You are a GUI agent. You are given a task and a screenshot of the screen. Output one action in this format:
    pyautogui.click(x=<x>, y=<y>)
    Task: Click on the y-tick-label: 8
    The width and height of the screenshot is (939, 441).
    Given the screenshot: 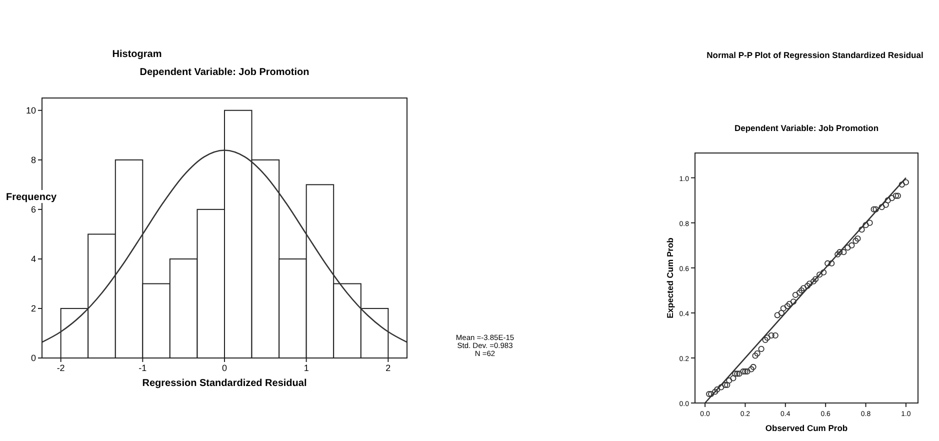 What is the action you would take?
    pyautogui.click(x=33, y=159)
    